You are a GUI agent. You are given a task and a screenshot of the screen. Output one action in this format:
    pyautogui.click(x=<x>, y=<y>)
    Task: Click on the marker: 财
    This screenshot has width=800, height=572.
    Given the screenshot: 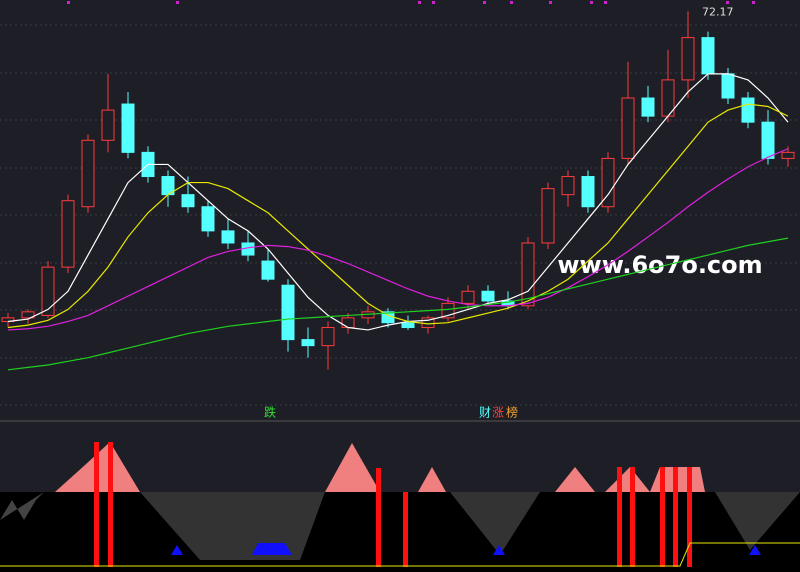 What is the action you would take?
    pyautogui.click(x=485, y=413)
    